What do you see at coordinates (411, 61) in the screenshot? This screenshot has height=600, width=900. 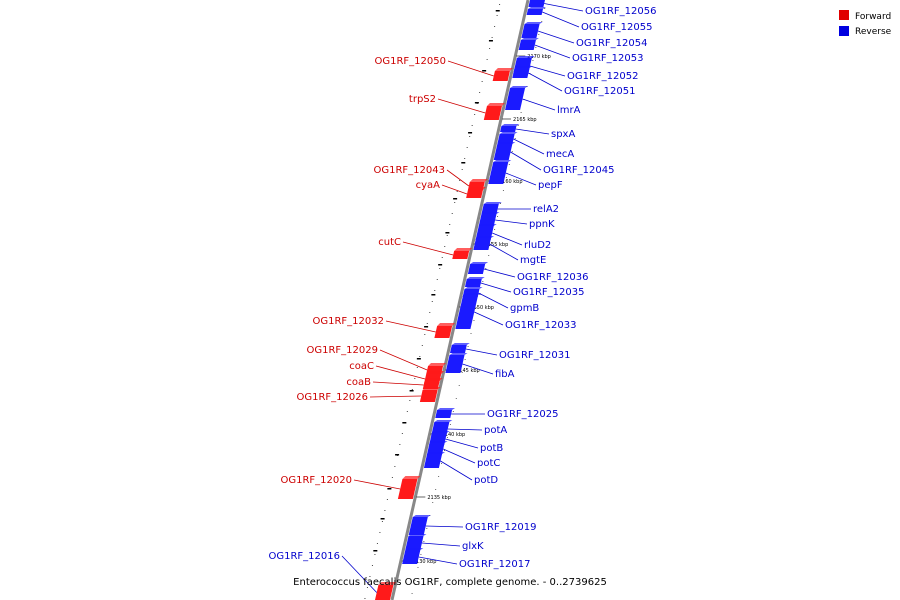 I see `forward-gene-og1rf_12050-label: OG1RF_12050` at bounding box center [411, 61].